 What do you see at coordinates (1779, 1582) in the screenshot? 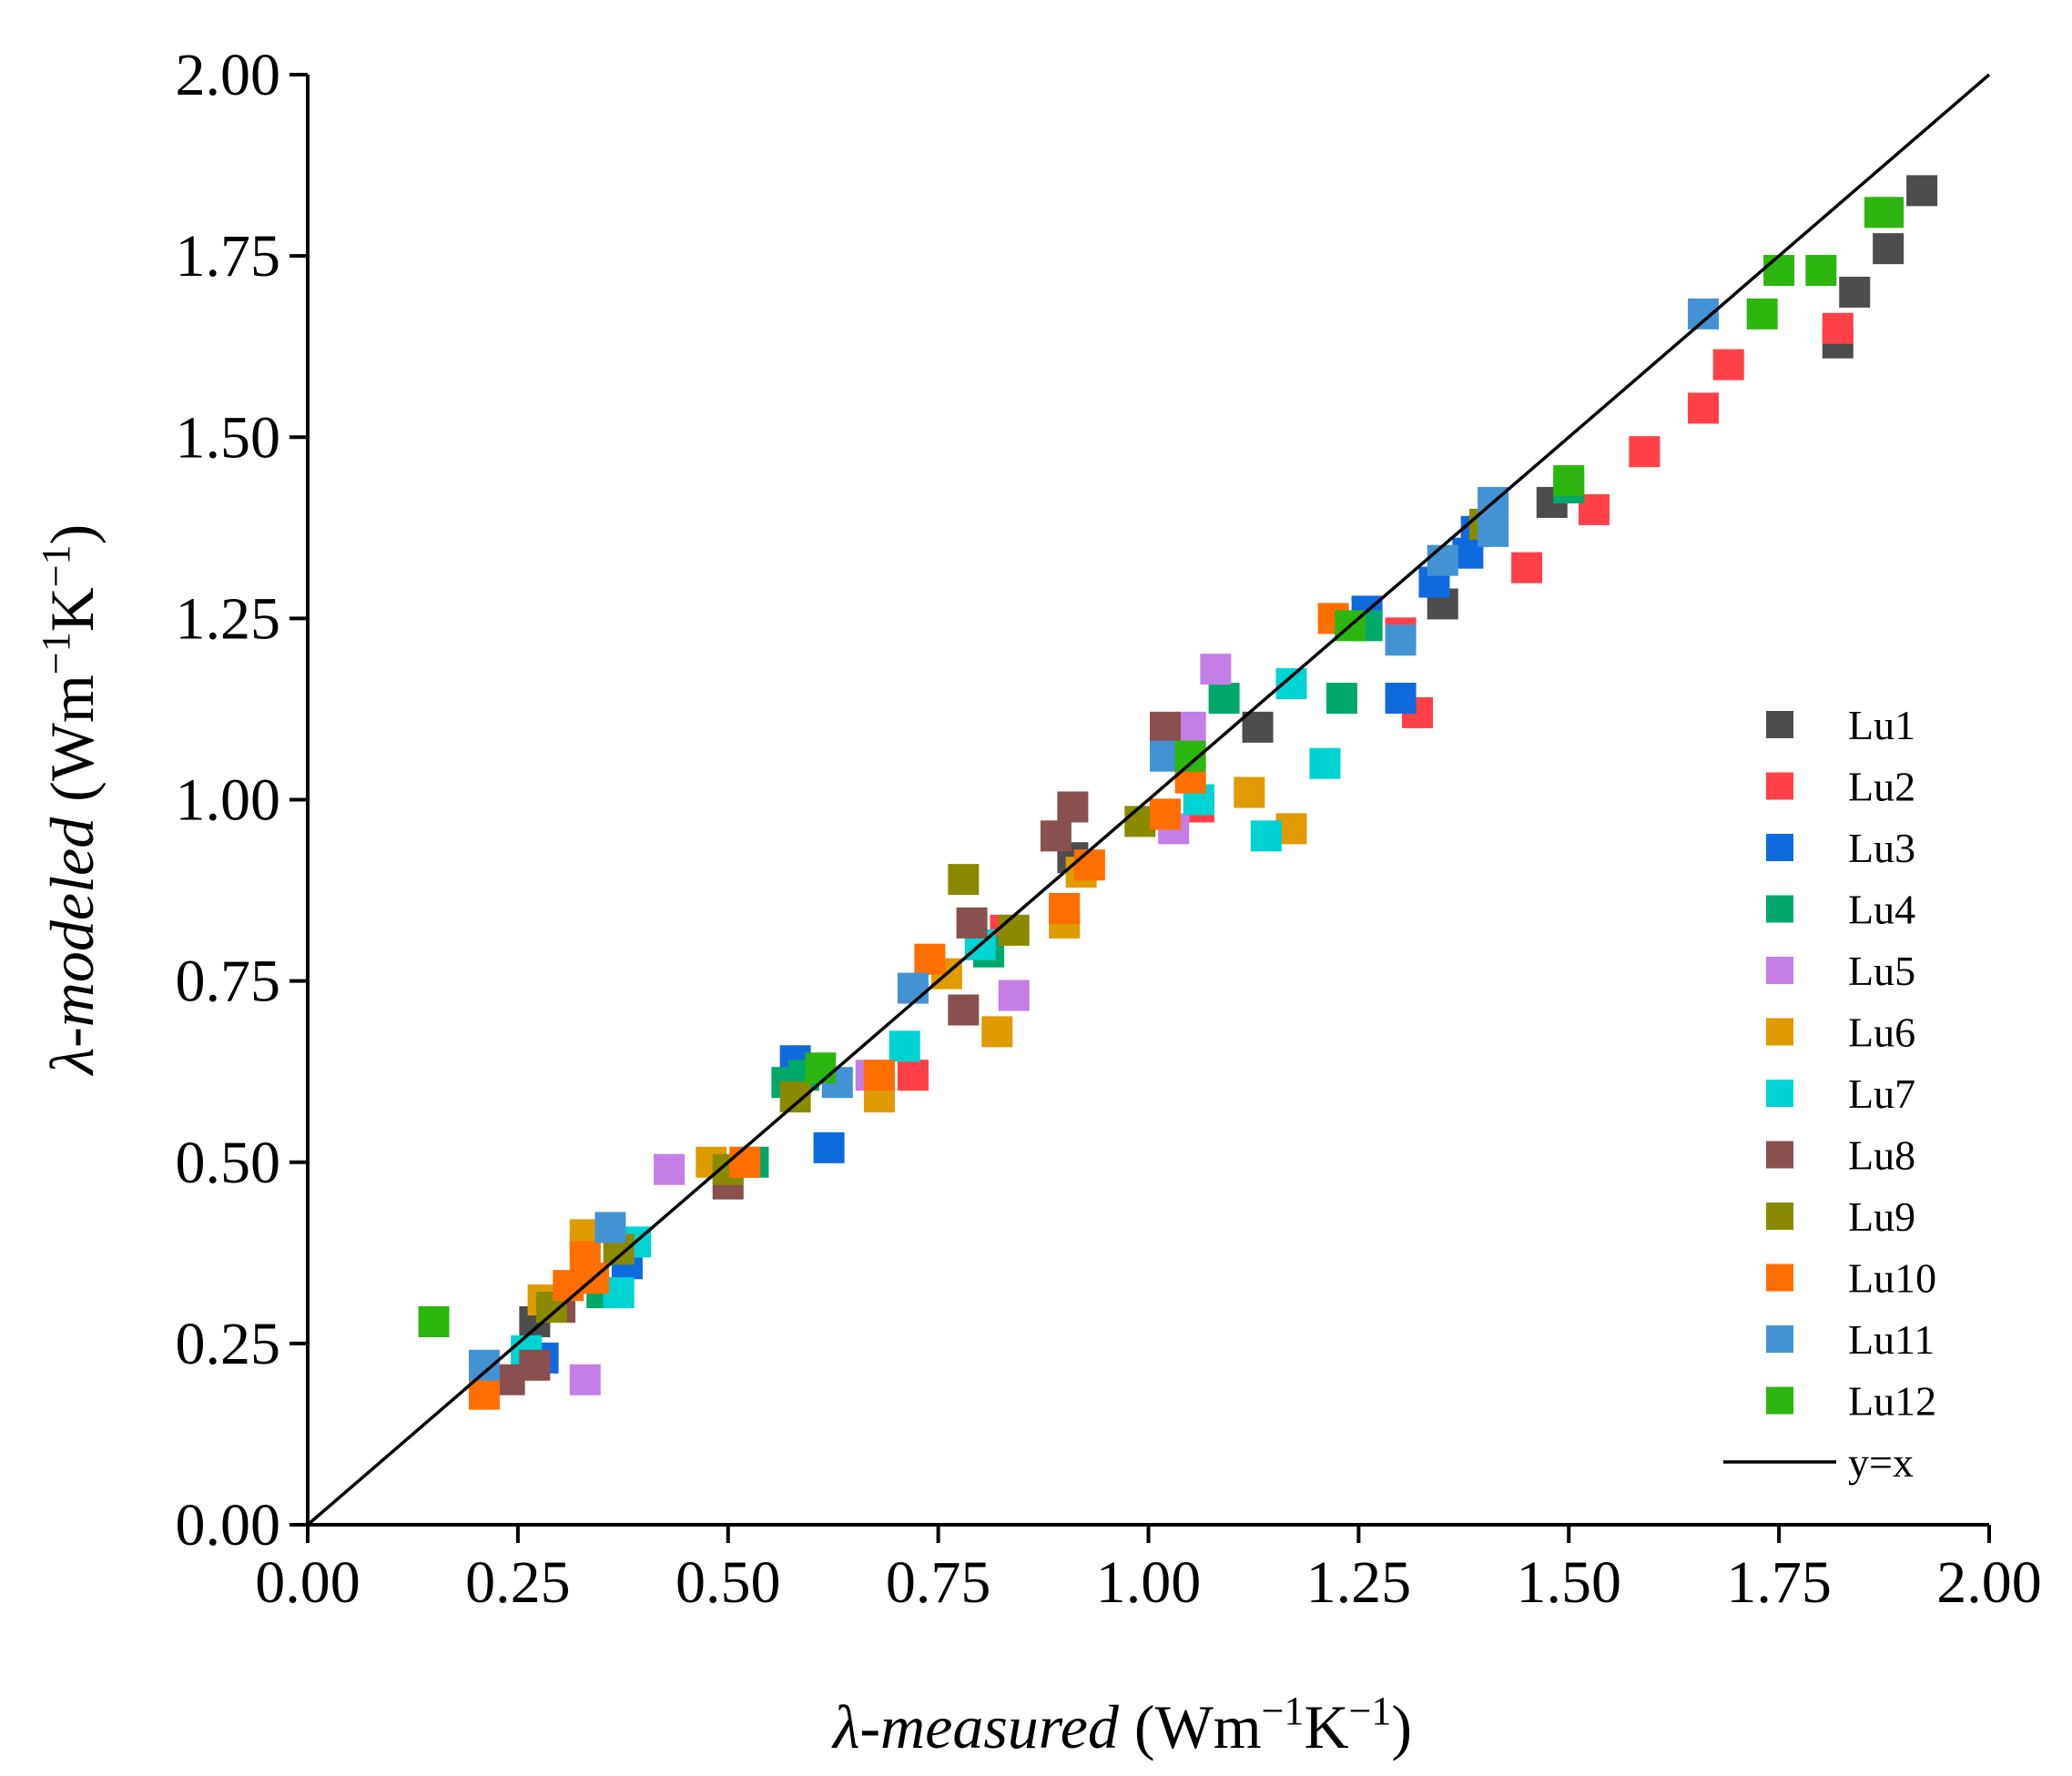
I see `x-tick-label: 1.75` at bounding box center [1779, 1582].